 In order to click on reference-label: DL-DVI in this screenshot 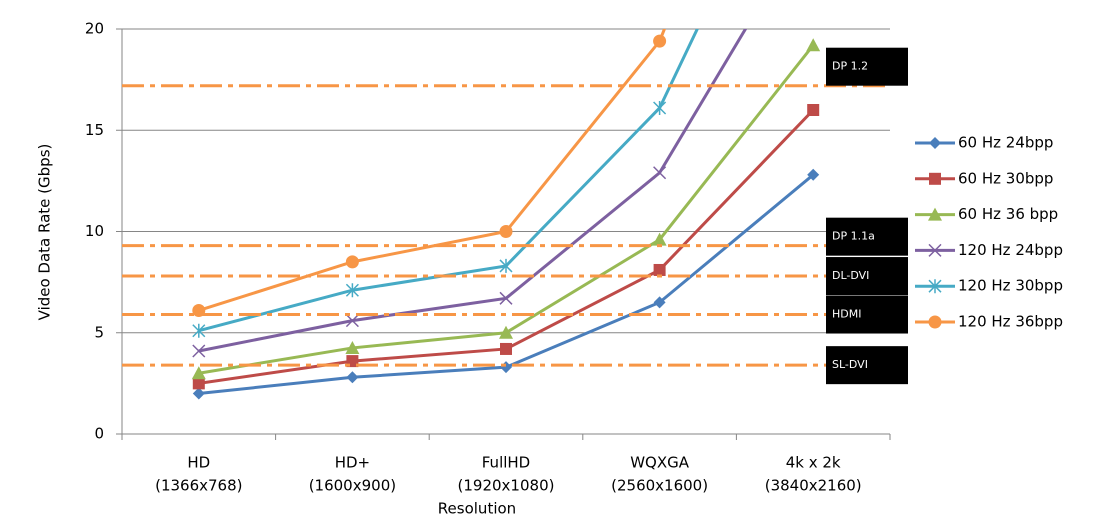, I will do `click(850, 275)`.